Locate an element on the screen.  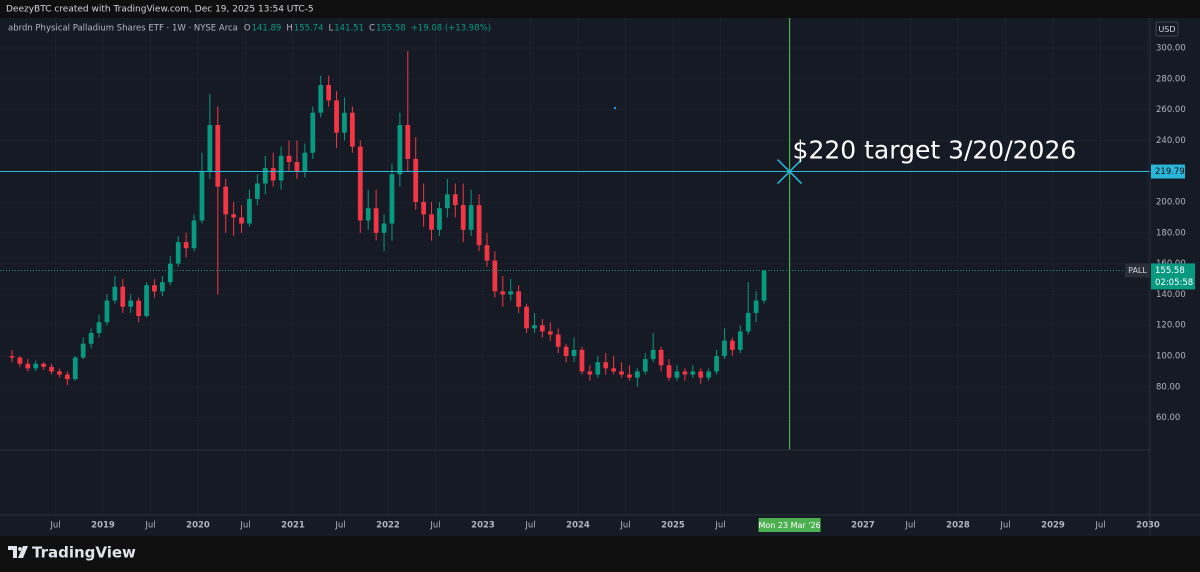
x-tick-label: 2029 is located at coordinates (1053, 526).